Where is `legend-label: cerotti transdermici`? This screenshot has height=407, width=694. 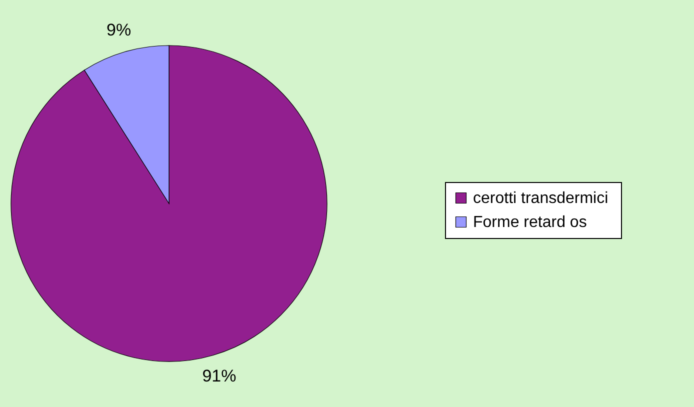
legend-label: cerotti transdermici is located at coordinates (540, 198).